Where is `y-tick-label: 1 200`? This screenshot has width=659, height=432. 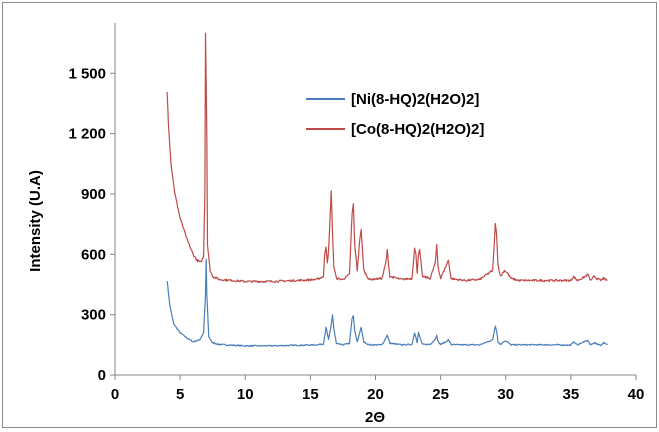
y-tick-label: 1 200 is located at coordinates (87, 134).